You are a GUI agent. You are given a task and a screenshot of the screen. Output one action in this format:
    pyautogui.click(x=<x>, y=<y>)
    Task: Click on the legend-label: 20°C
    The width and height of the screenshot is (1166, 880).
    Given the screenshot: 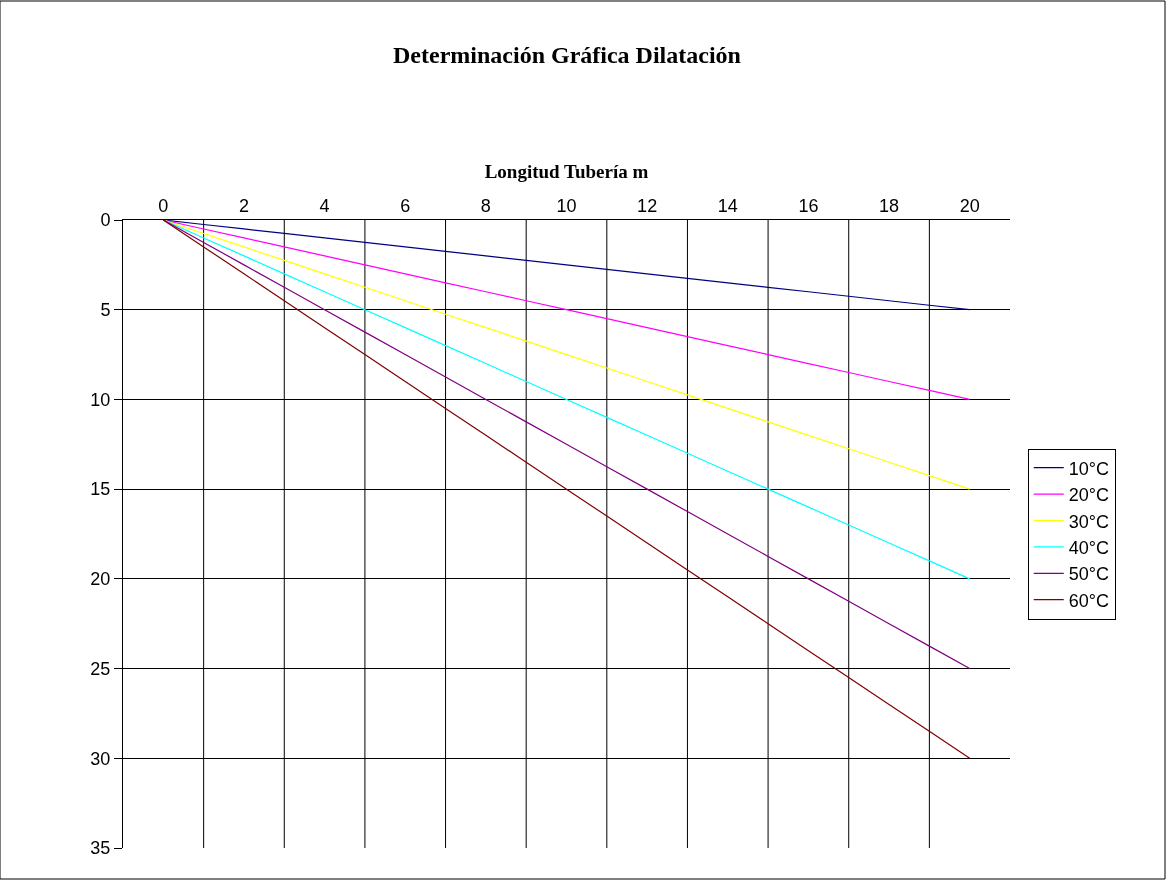 What is the action you would take?
    pyautogui.click(x=1088, y=495)
    